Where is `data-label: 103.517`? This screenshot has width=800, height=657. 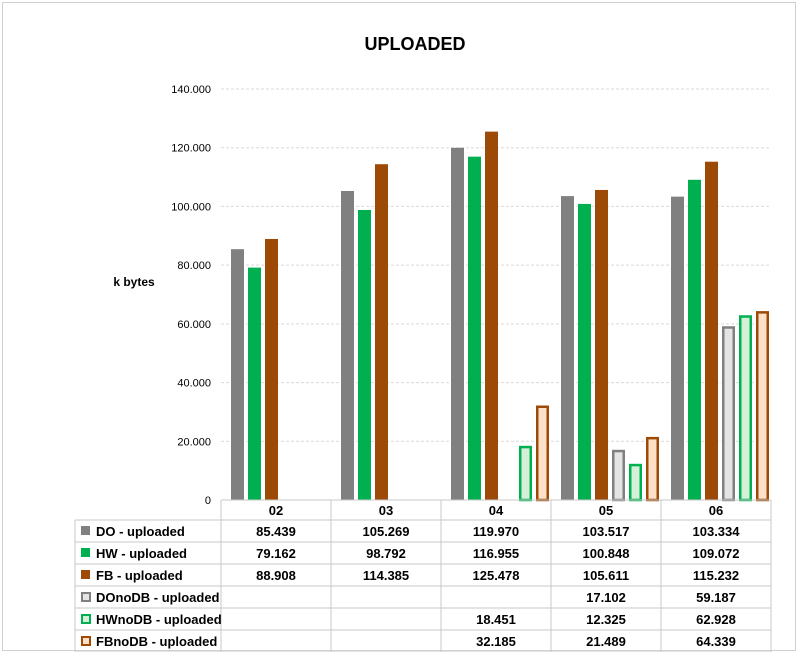 data-label: 103.517 is located at coordinates (606, 531).